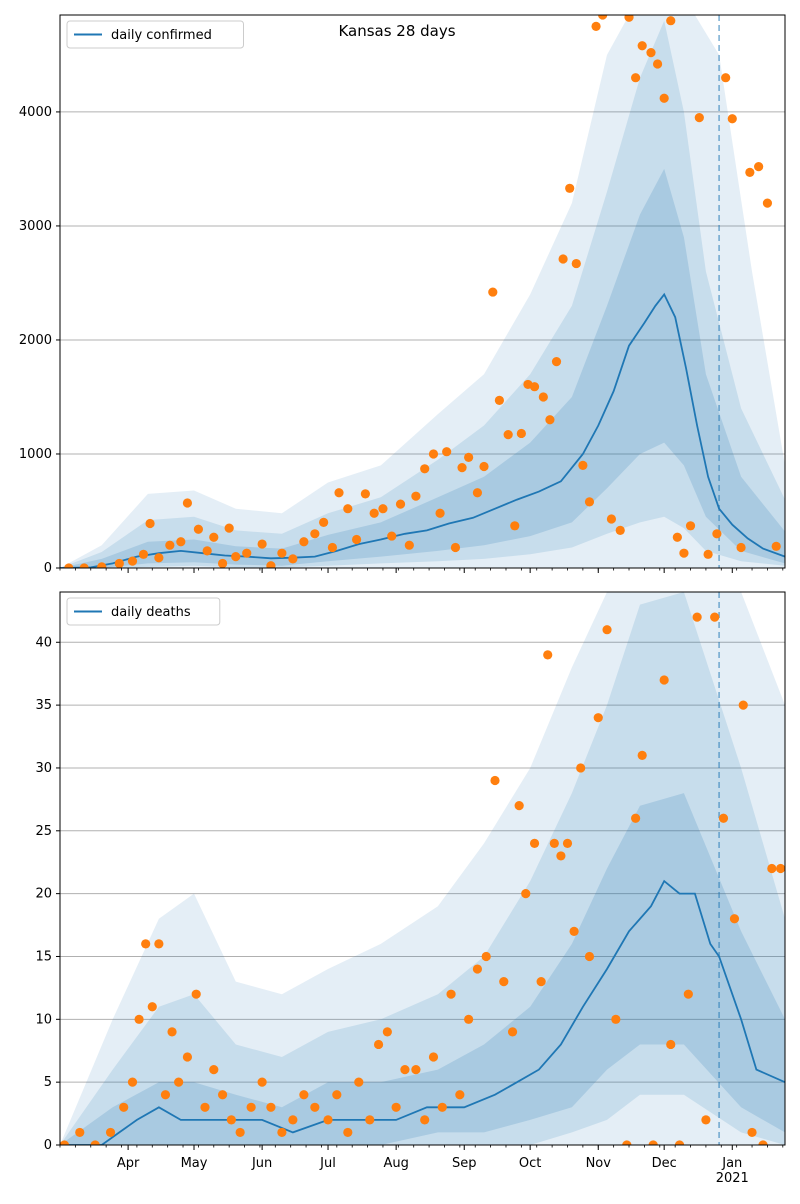  I want to click on y-tick-label: 4000, so click(35, 112).